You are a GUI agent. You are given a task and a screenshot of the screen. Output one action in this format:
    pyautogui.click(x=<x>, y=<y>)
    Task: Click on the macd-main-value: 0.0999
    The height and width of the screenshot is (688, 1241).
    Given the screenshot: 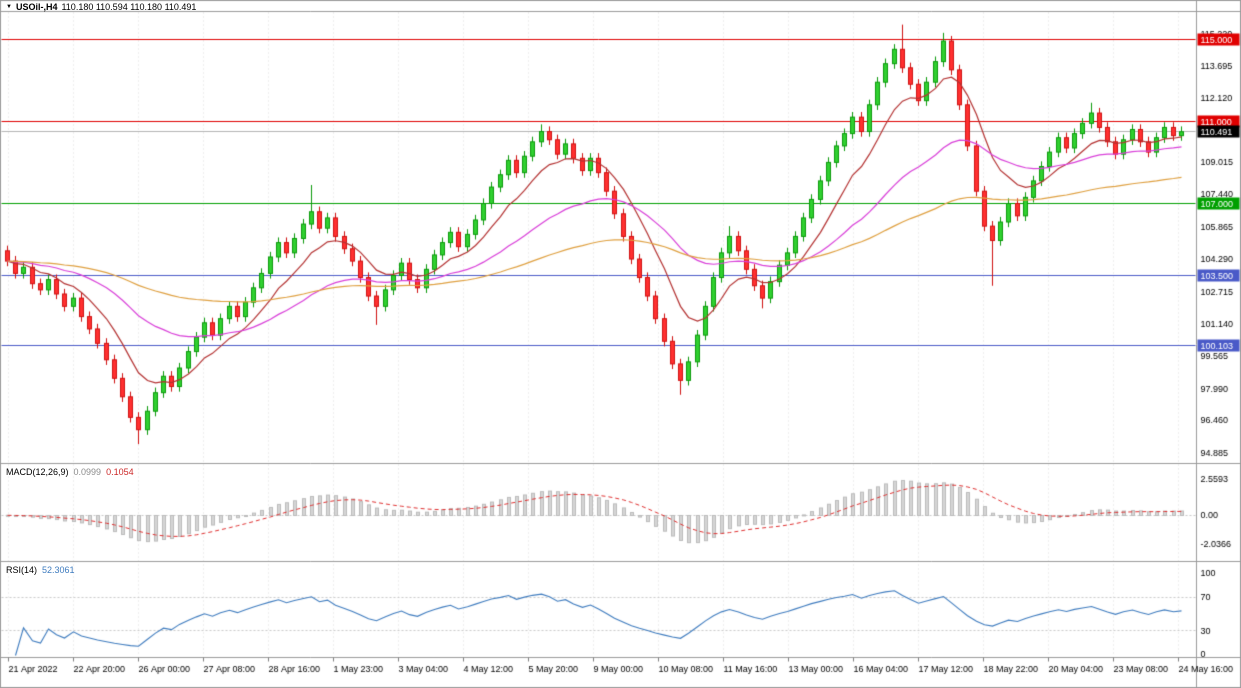 What is the action you would take?
    pyautogui.click(x=87, y=472)
    